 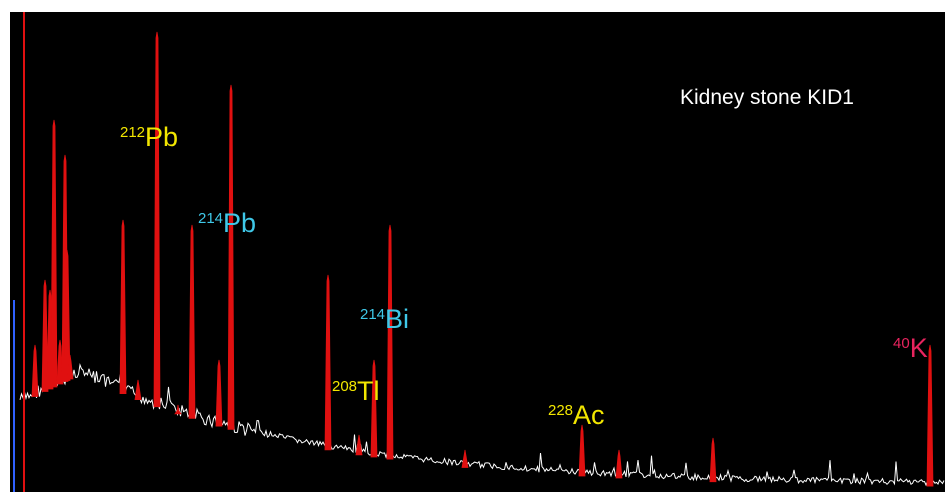 What do you see at coordinates (368, 391) in the screenshot?
I see `element: Tl` at bounding box center [368, 391].